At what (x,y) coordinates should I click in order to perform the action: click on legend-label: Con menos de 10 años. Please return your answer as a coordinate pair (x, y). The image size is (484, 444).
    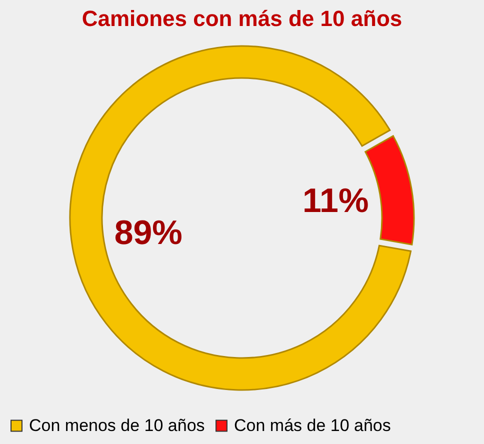
    Looking at the image, I should click on (117, 425).